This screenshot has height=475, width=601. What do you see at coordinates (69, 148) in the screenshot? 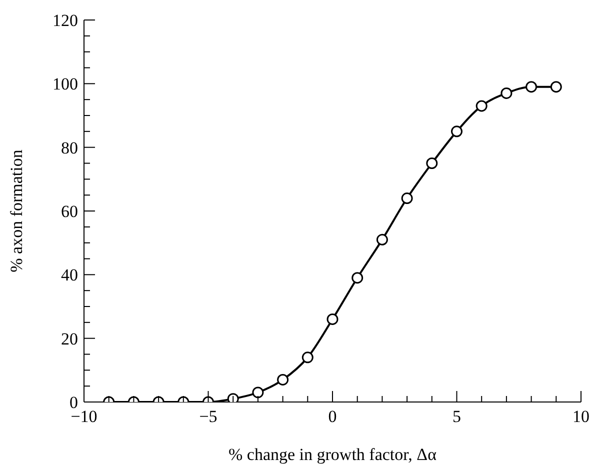
I see `y-tick-label: 80` at bounding box center [69, 148].